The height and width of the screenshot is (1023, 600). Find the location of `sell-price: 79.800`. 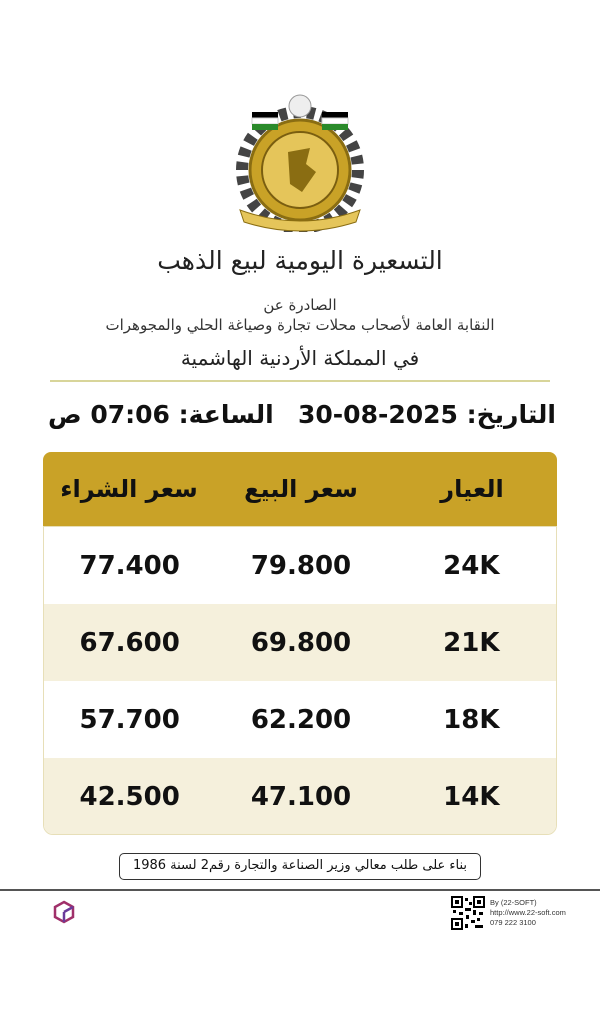

sell-price: 79.800 is located at coordinates (301, 565).